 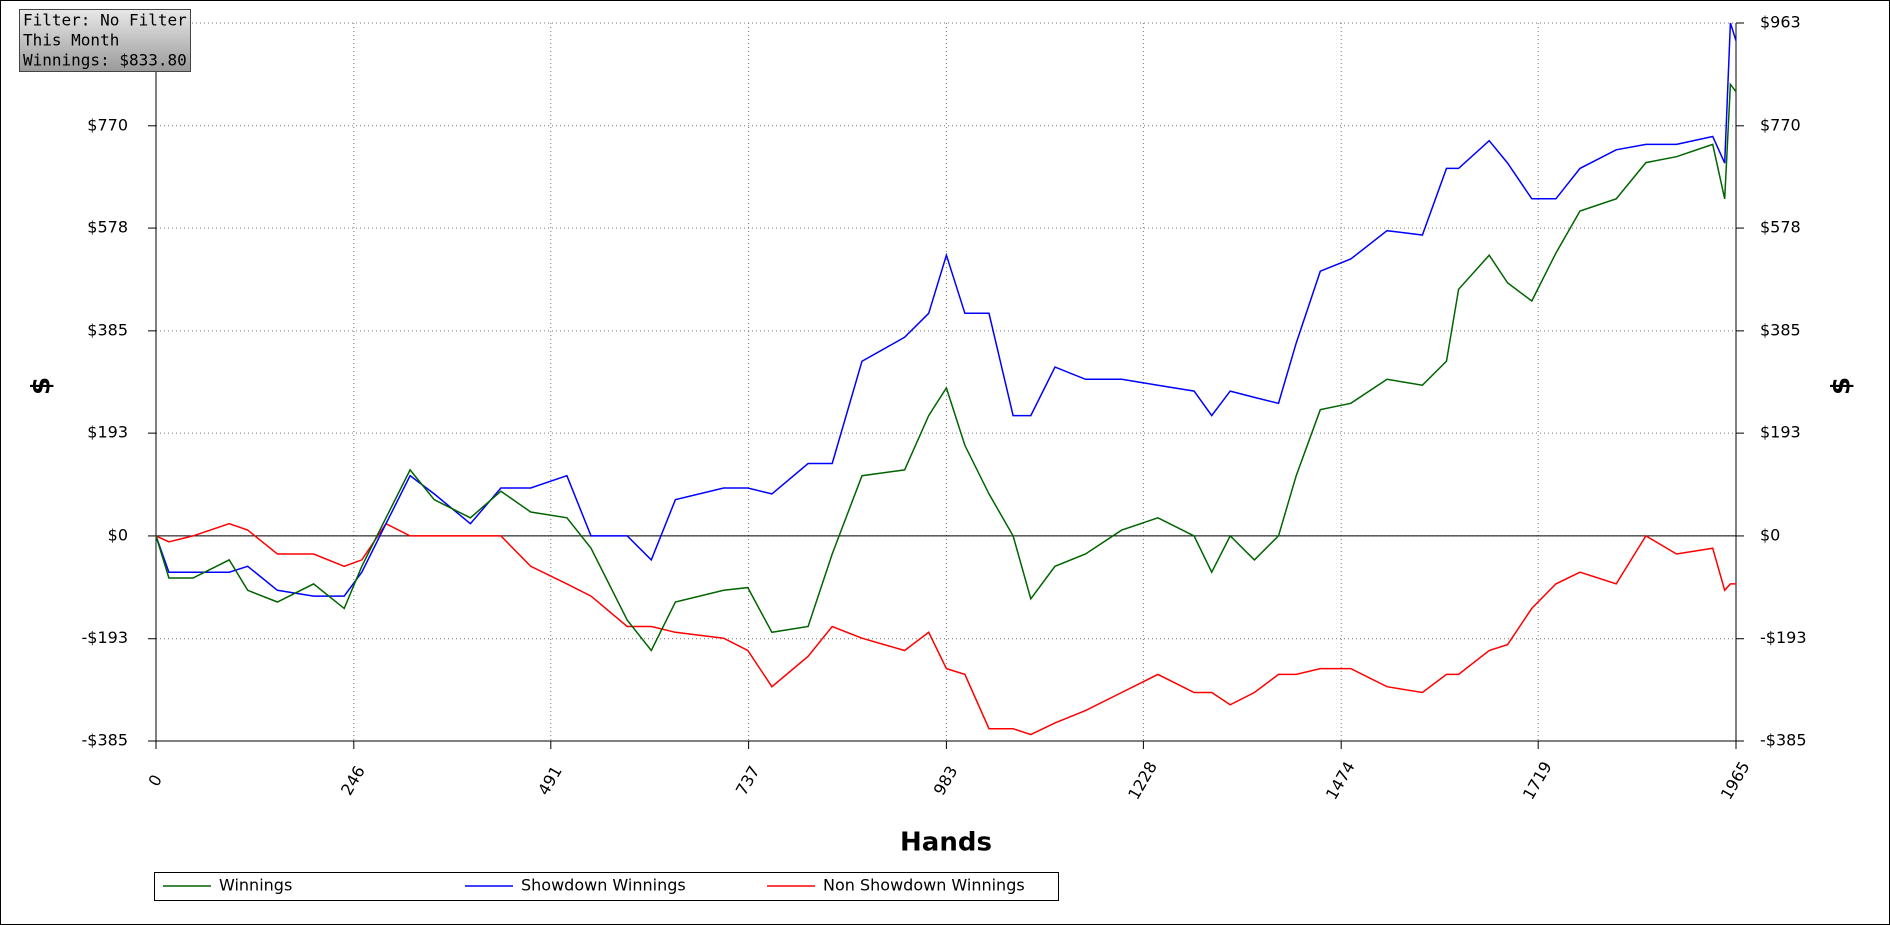 I want to click on x-tick-label: 491, so click(x=550, y=781).